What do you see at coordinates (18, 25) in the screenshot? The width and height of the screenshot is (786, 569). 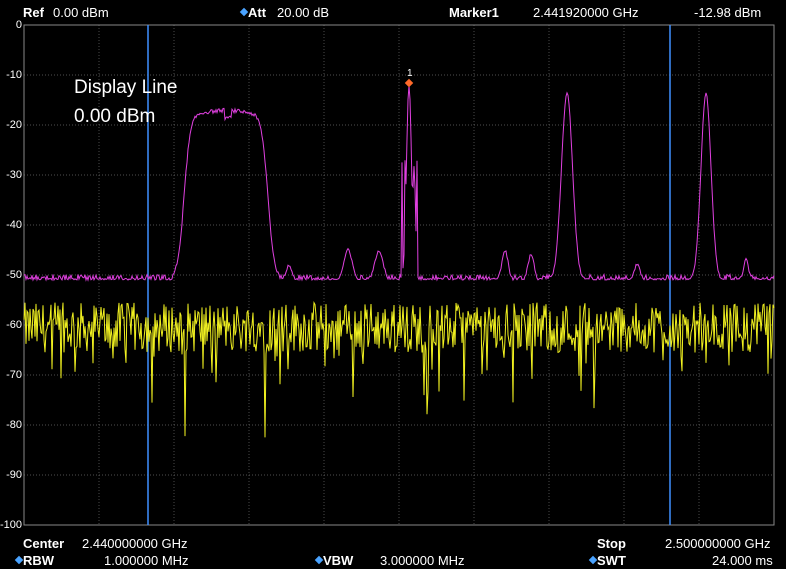 I see `y-axis-label: 0` at bounding box center [18, 25].